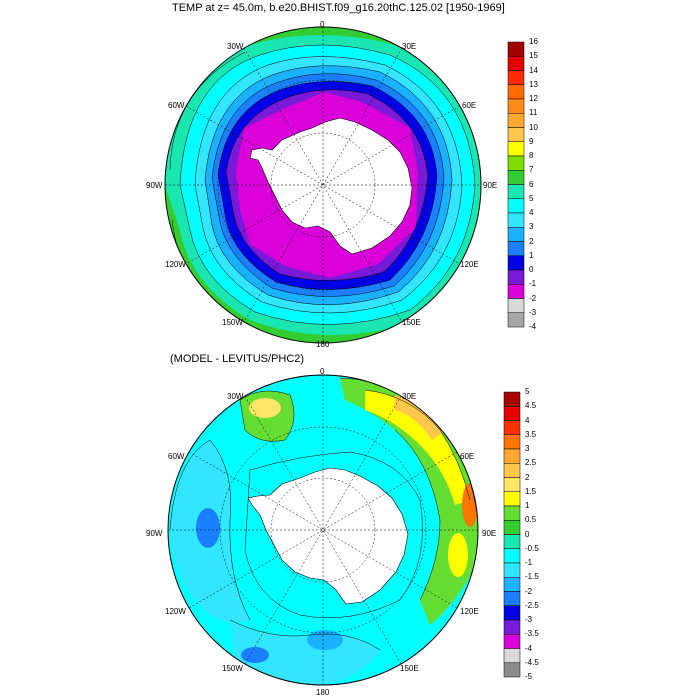 The image size is (700, 700). What do you see at coordinates (409, 46) in the screenshot?
I see `top-lon-label: 30E` at bounding box center [409, 46].